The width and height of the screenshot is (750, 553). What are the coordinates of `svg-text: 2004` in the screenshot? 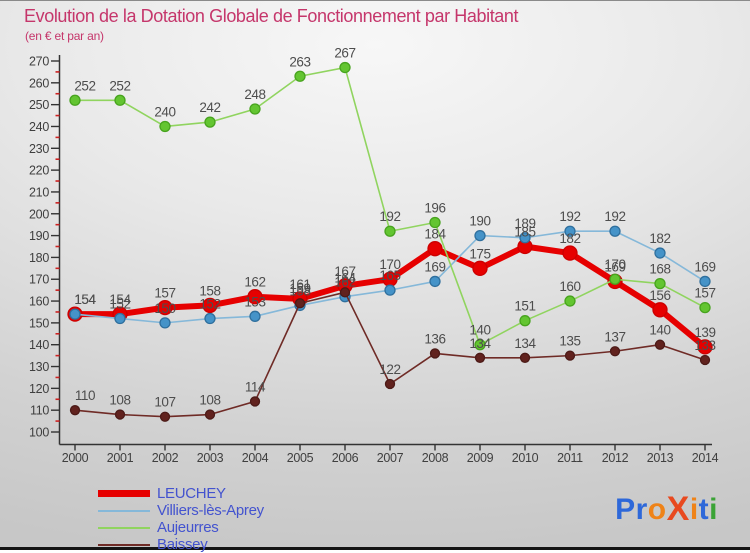 It's located at (255, 458).